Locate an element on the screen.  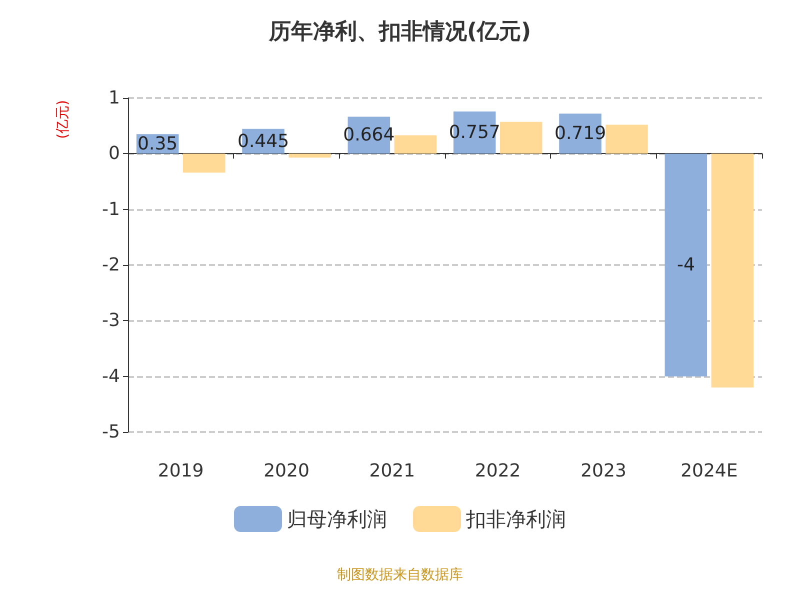
legend-label: 归母净利润 is located at coordinates (337, 519).